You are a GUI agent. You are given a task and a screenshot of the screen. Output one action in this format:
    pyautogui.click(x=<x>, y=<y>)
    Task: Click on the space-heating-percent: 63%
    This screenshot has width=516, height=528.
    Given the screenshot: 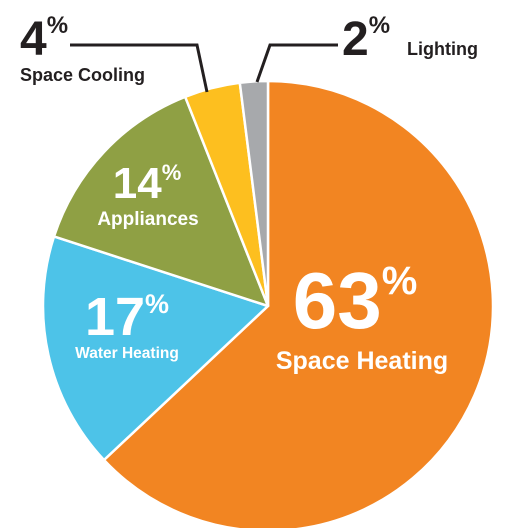 What is the action you would take?
    pyautogui.click(x=355, y=300)
    